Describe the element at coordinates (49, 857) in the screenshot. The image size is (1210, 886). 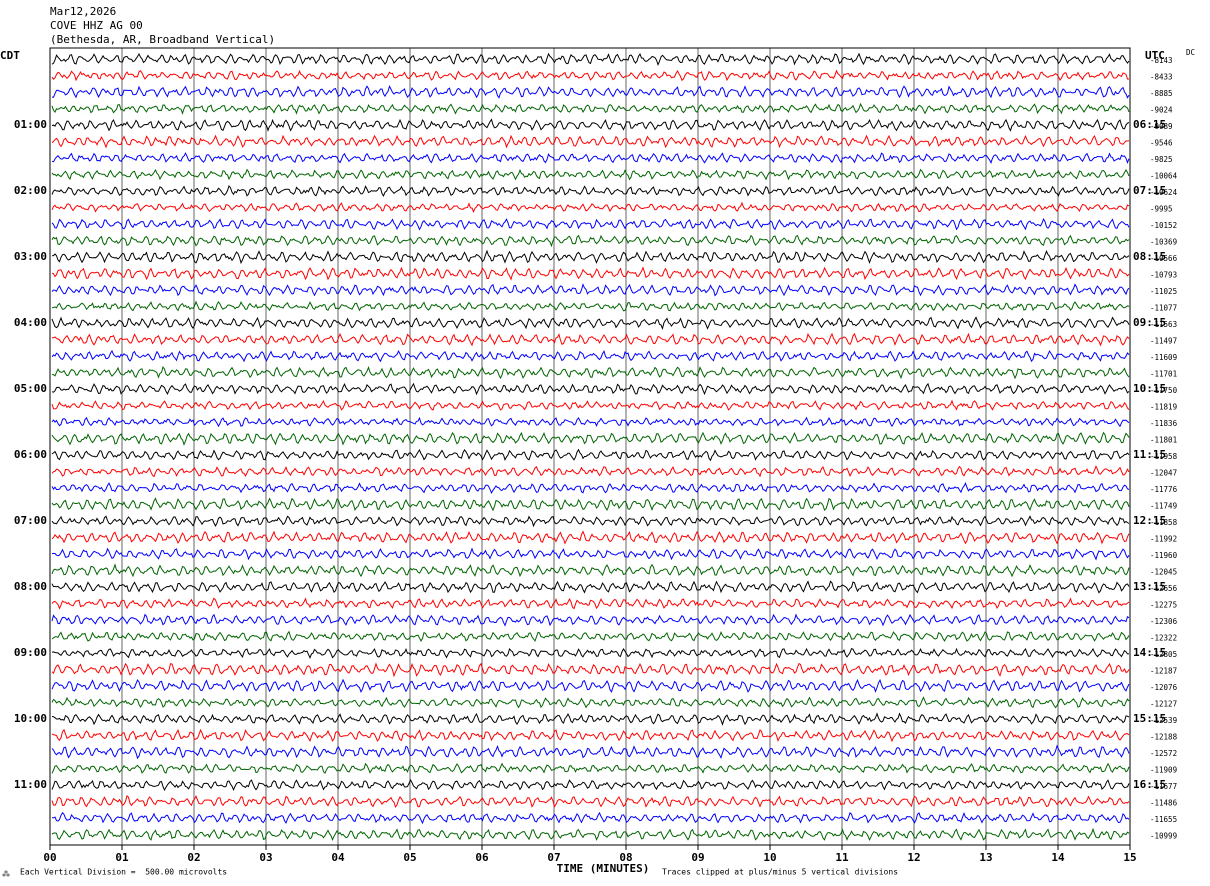
I see `x-tick-label: 00` at that location.